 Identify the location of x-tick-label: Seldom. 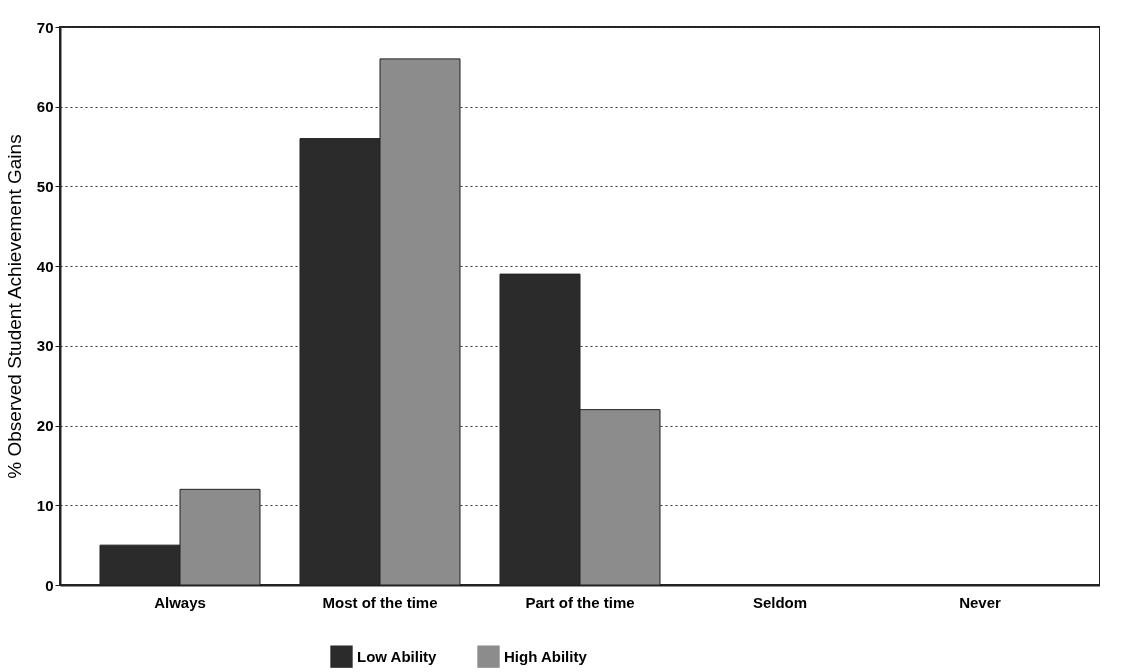
(780, 602).